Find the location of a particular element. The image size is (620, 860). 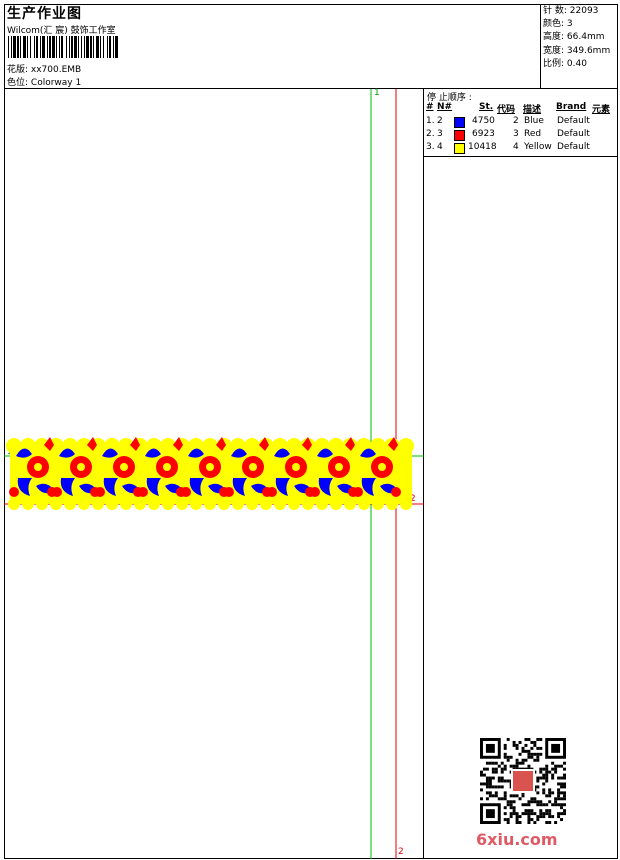

colorway-line: 色位: Colorway 1 is located at coordinates (44, 81).